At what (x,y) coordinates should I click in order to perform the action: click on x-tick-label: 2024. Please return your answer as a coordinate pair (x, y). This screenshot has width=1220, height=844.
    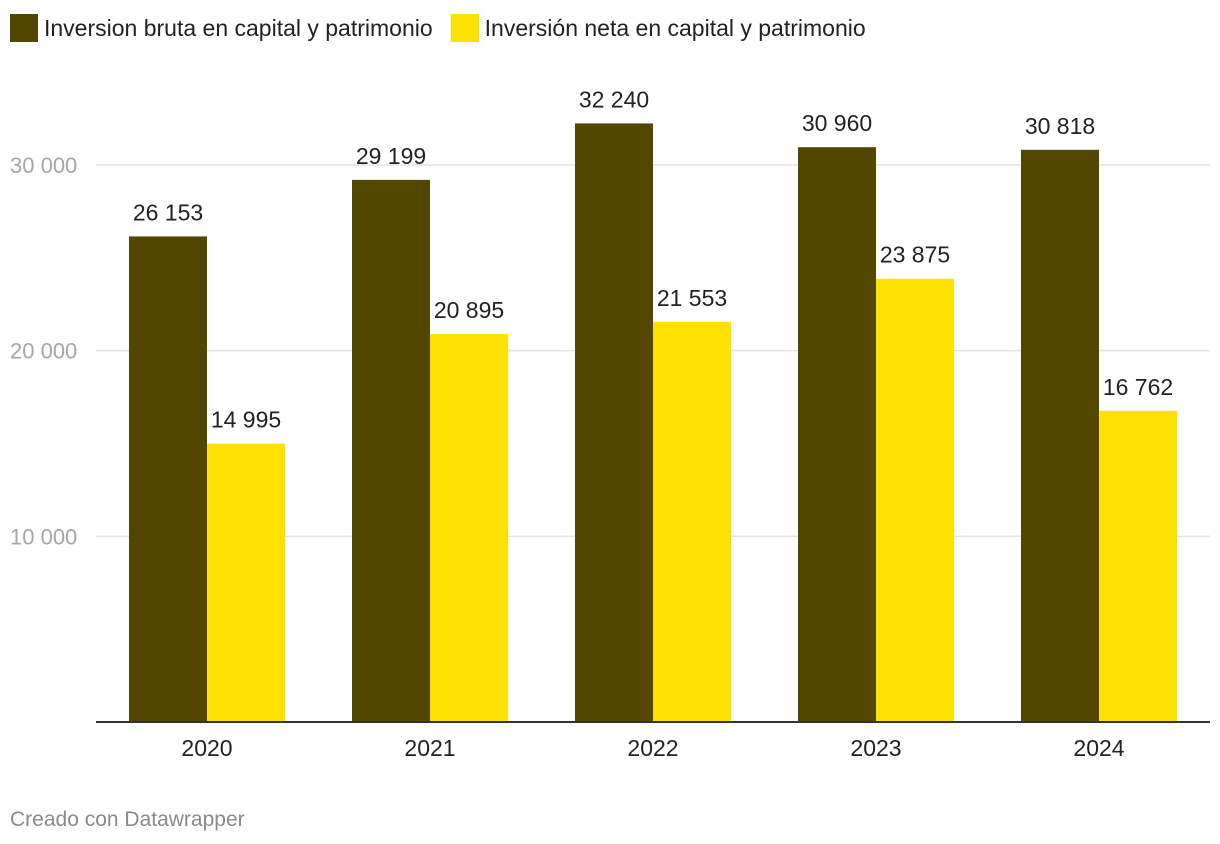
    Looking at the image, I should click on (1098, 748).